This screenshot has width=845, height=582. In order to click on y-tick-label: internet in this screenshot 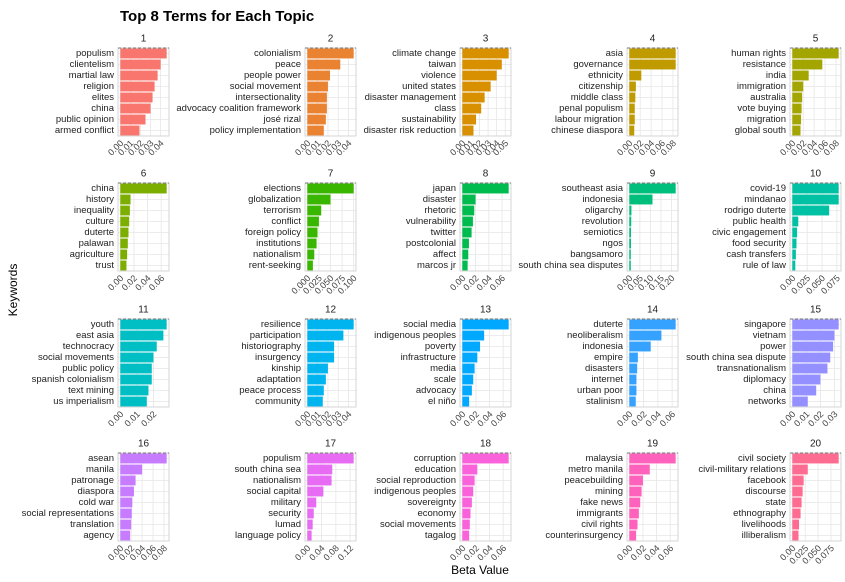, I will do `click(607, 379)`.